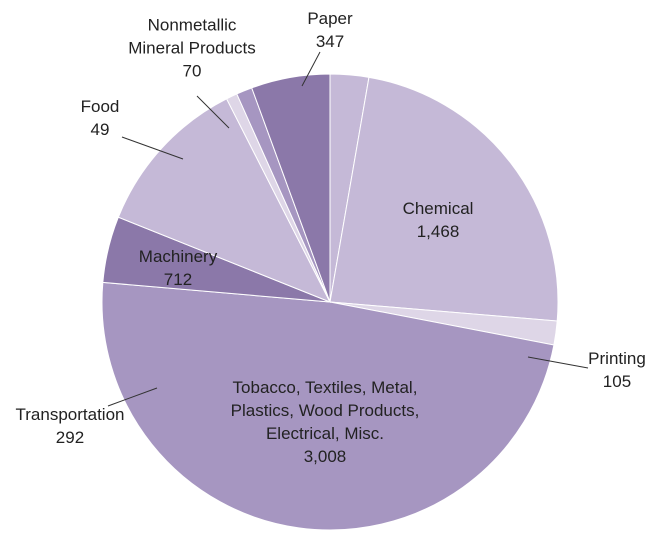 The width and height of the screenshot is (663, 533). I want to click on value-label: 49, so click(100, 129).